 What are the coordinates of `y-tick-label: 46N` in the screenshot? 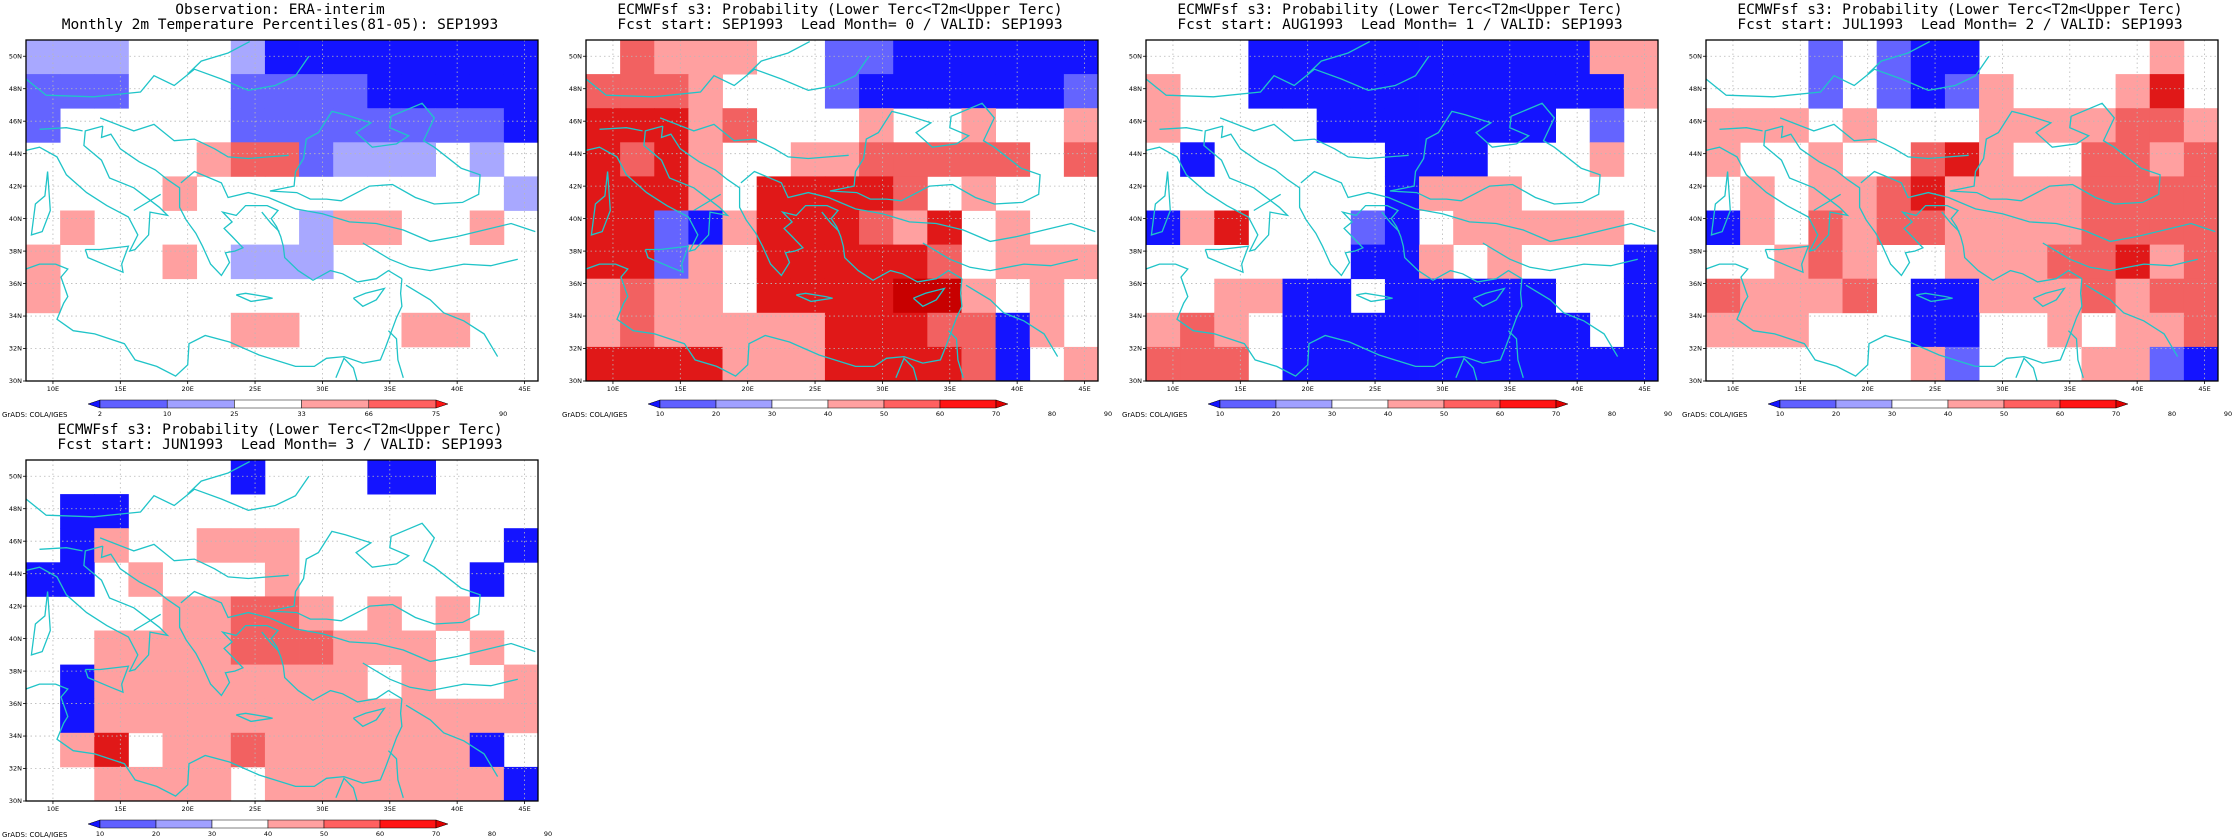 It's located at (15, 121).